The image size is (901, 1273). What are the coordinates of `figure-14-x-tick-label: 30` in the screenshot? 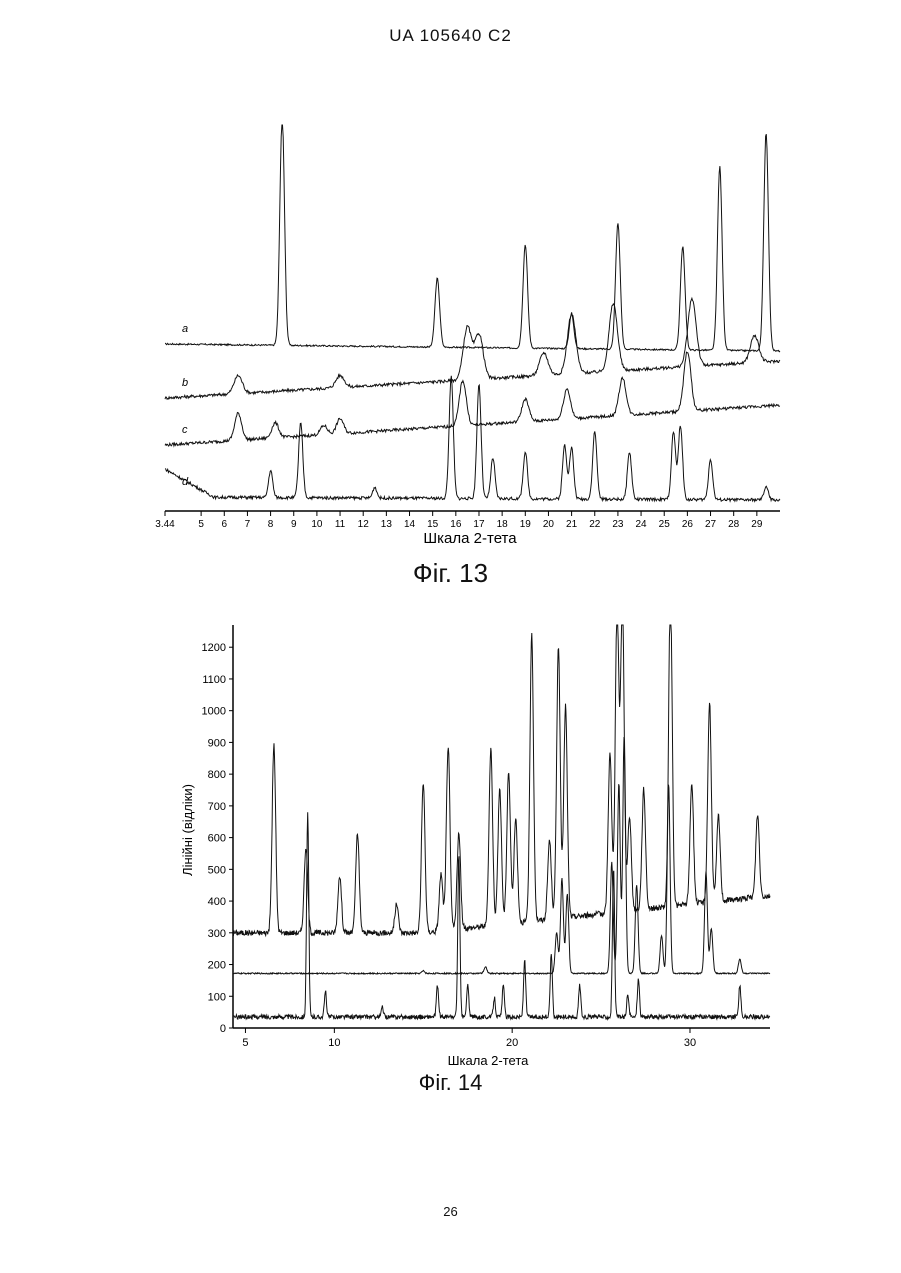 It's located at (690, 1043).